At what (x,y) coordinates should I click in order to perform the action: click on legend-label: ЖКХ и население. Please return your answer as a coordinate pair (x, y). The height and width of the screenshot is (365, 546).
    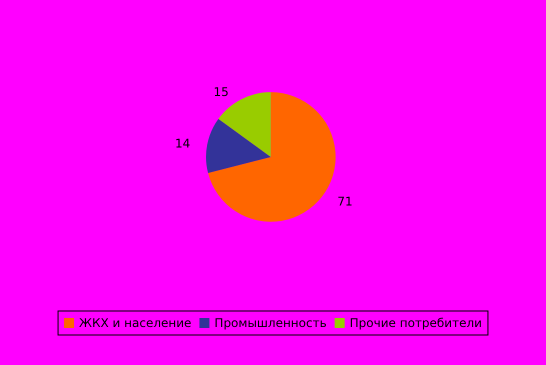
    Looking at the image, I should click on (135, 323).